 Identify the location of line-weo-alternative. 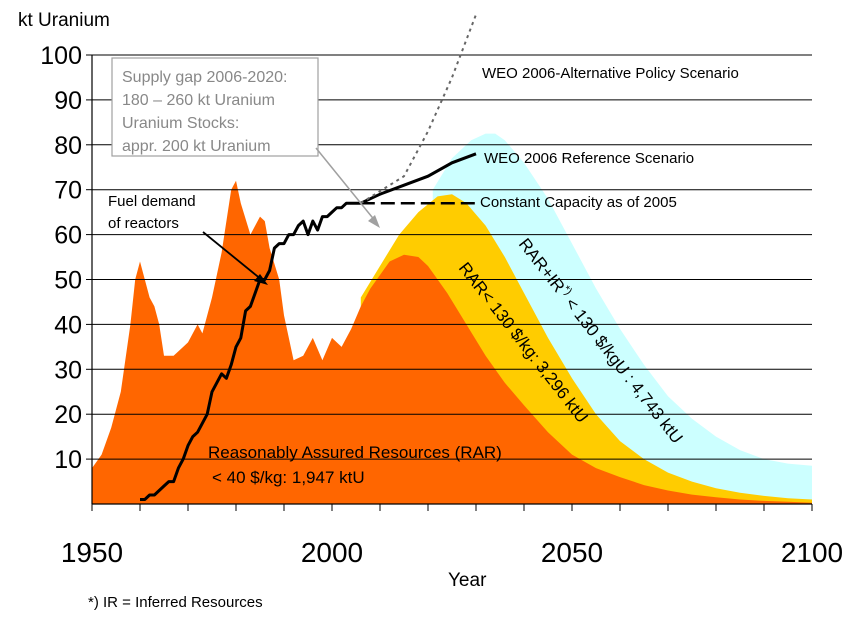
(418, 109).